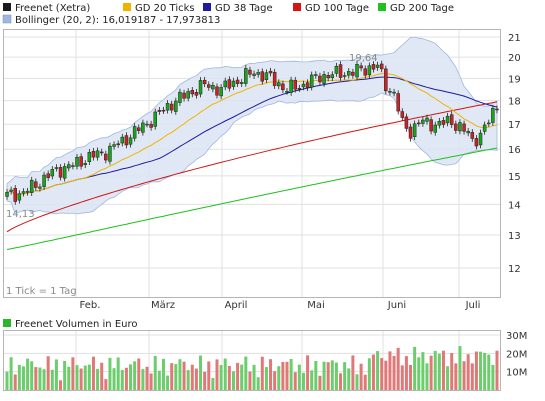  Describe the element at coordinates (236, 305) in the screenshot. I see `price-x-tick-label: April` at that location.